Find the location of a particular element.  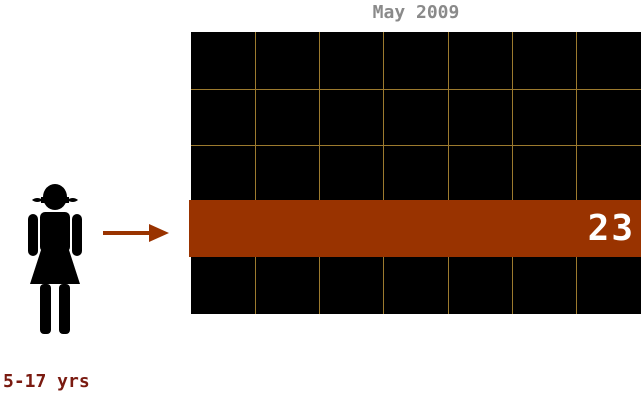

age-label: 5-17 yrs is located at coordinates (46, 381).